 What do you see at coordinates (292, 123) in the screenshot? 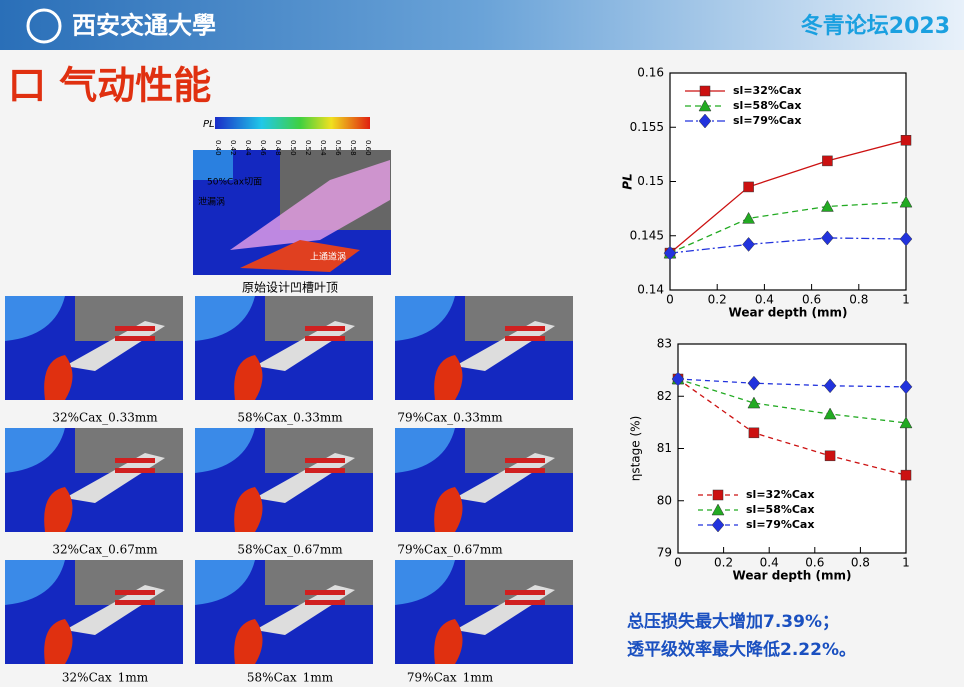
I see `colorbar` at bounding box center [292, 123].